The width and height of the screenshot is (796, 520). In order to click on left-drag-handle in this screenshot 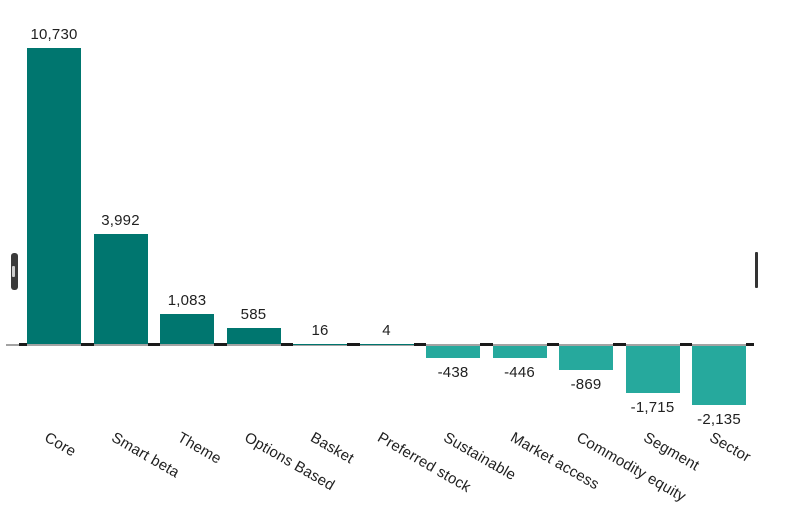, I will do `click(14, 271)`.